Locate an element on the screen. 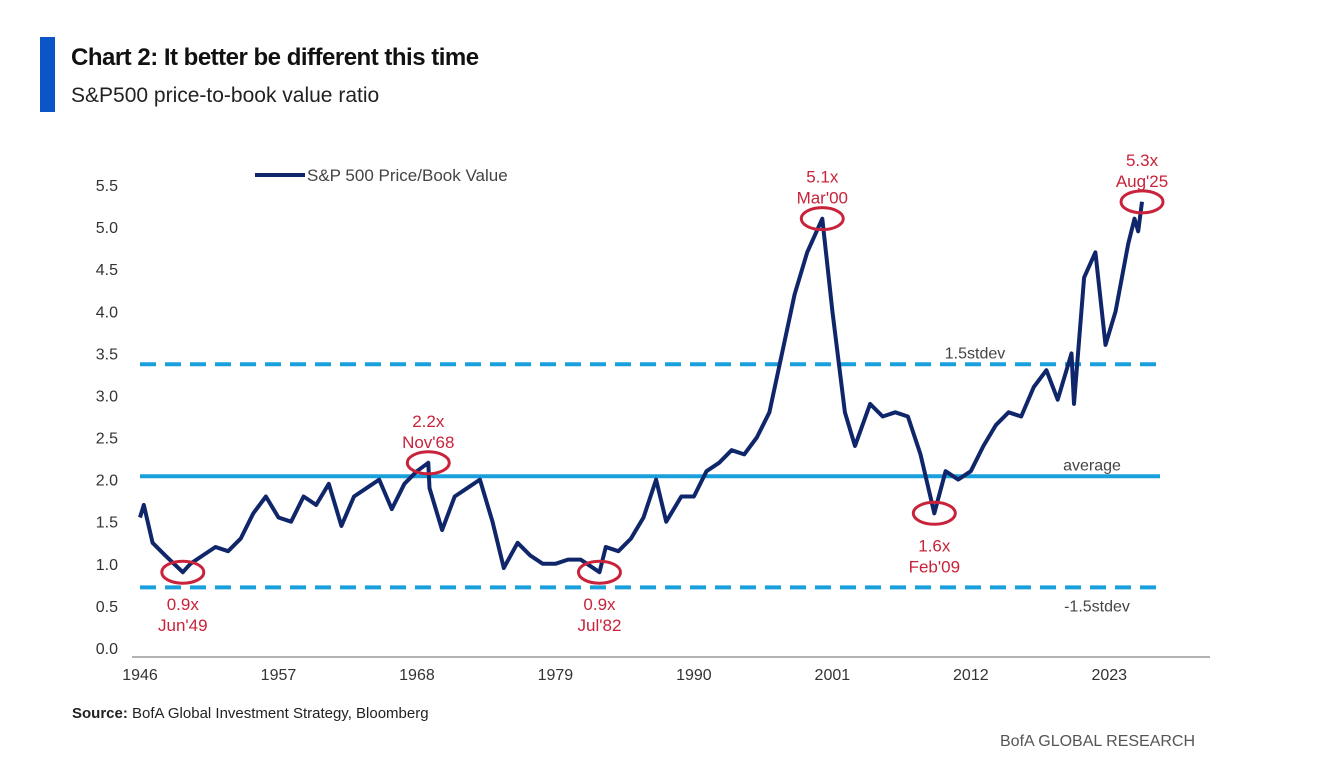  y-tick-label: 1.5 is located at coordinates (107, 523).